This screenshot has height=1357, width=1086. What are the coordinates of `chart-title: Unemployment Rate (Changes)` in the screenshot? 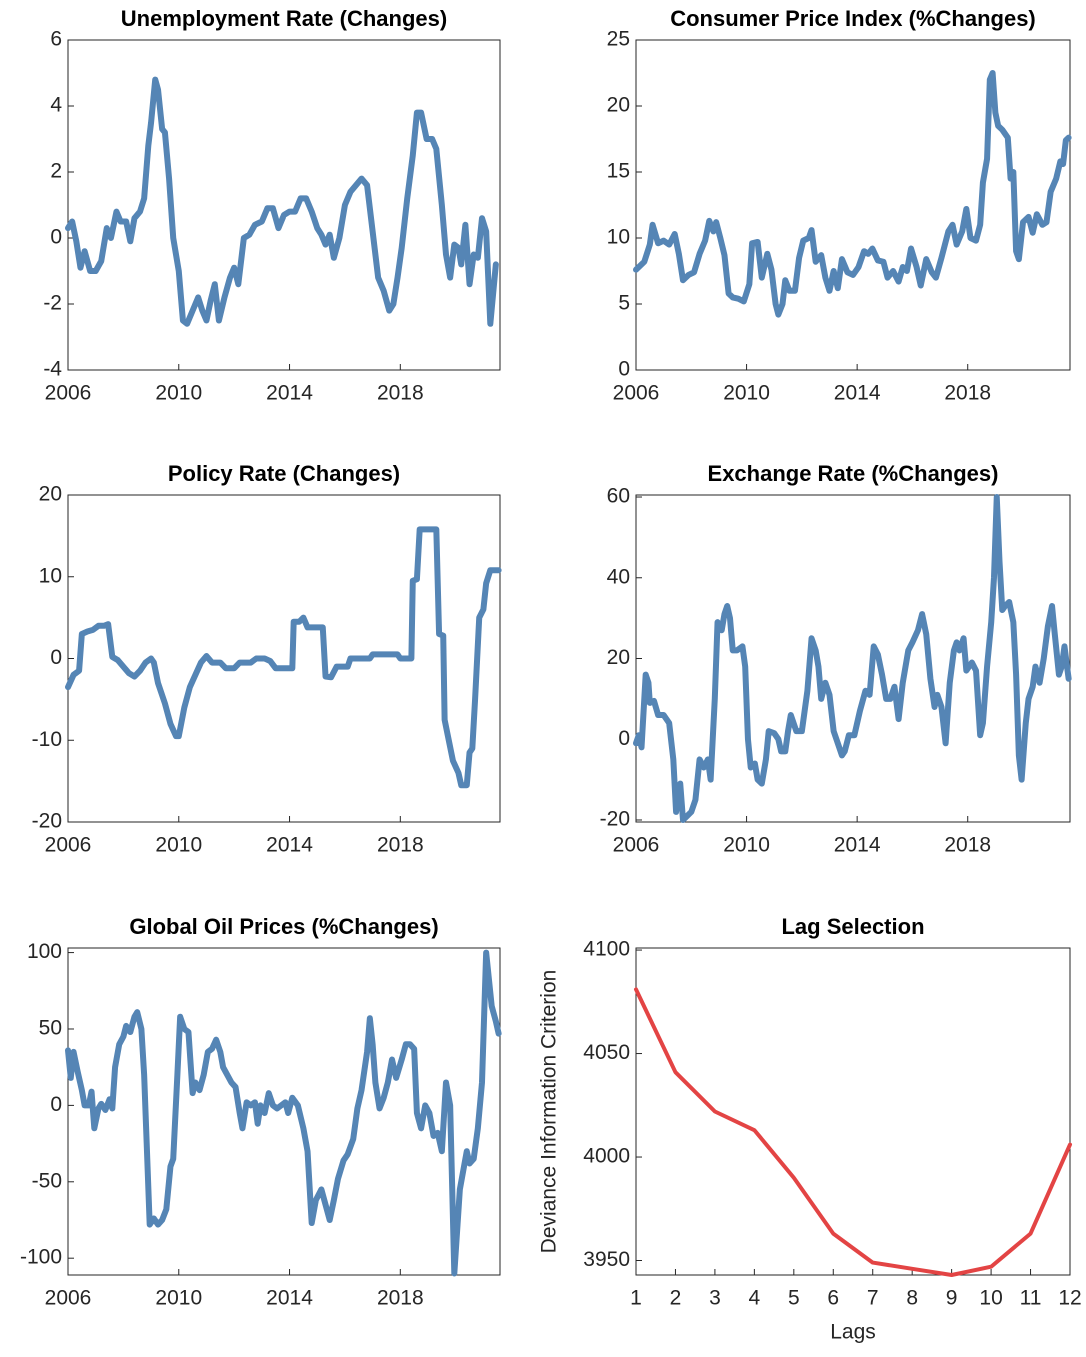 It's located at (284, 18).